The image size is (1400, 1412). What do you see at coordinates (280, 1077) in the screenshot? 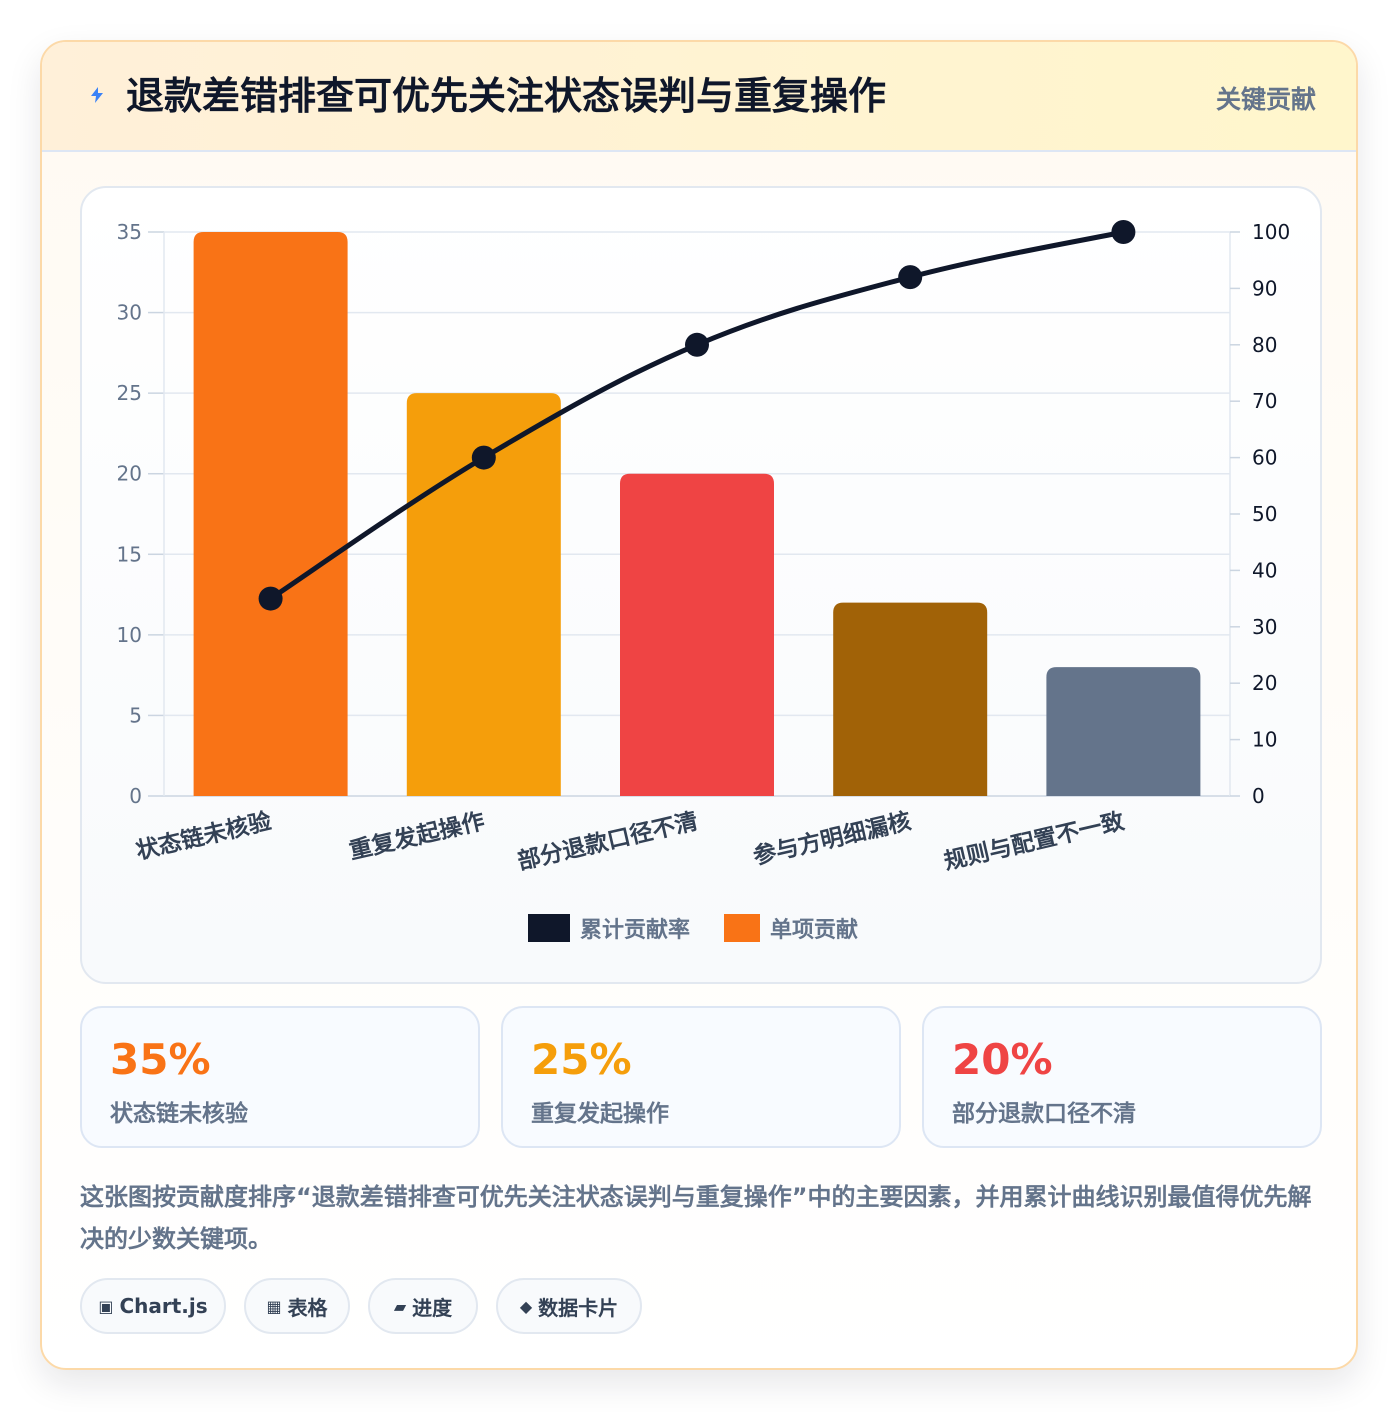
I see `stat-card: 35% 状态链未核验` at bounding box center [280, 1077].